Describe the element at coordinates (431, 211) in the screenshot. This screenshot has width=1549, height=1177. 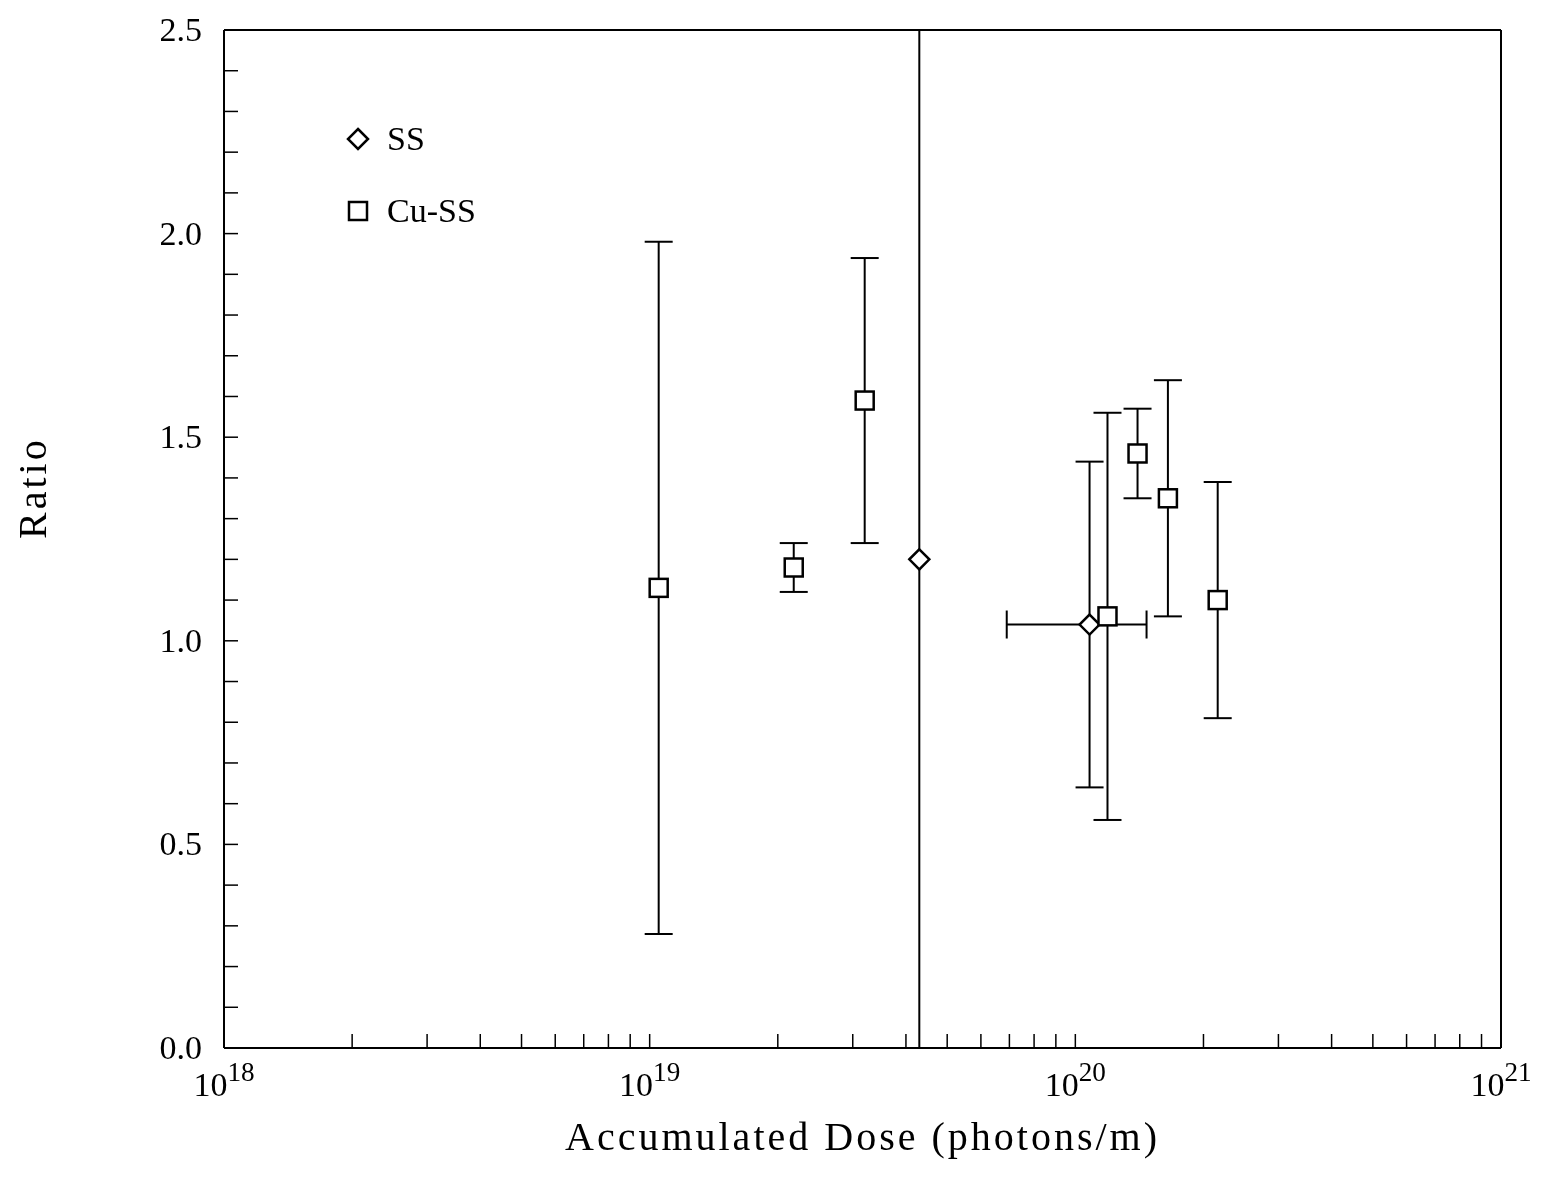
I see `legend-label: Cu-SS` at that location.